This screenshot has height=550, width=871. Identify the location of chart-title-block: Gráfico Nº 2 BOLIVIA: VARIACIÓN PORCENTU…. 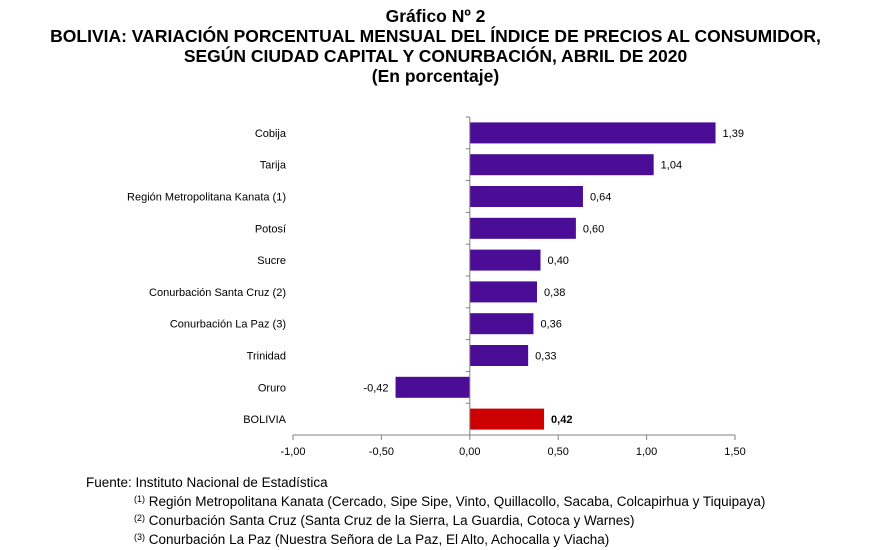
(435, 46).